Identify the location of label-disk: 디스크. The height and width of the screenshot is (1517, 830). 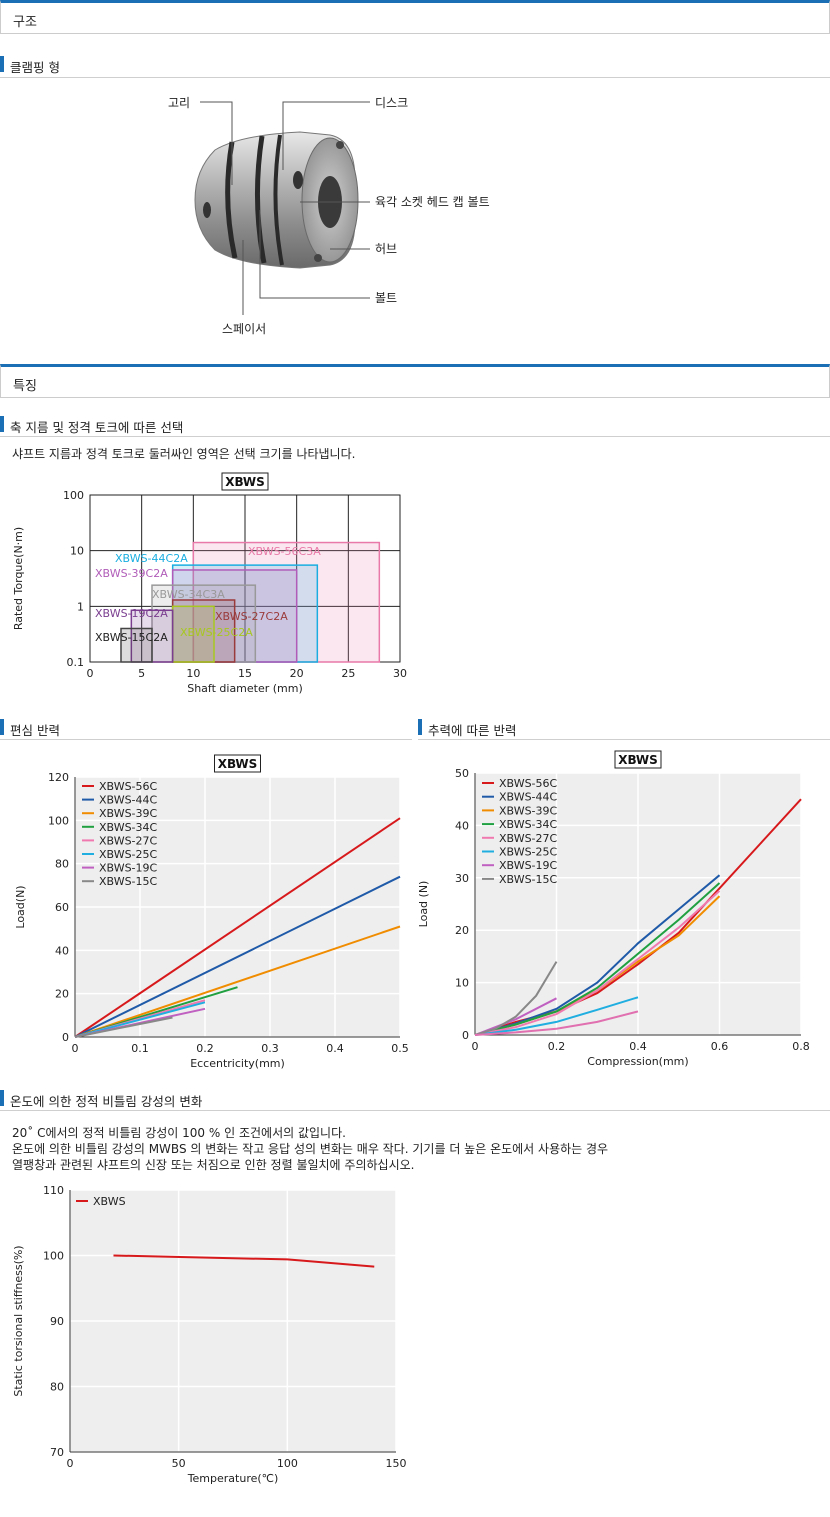
(391, 103).